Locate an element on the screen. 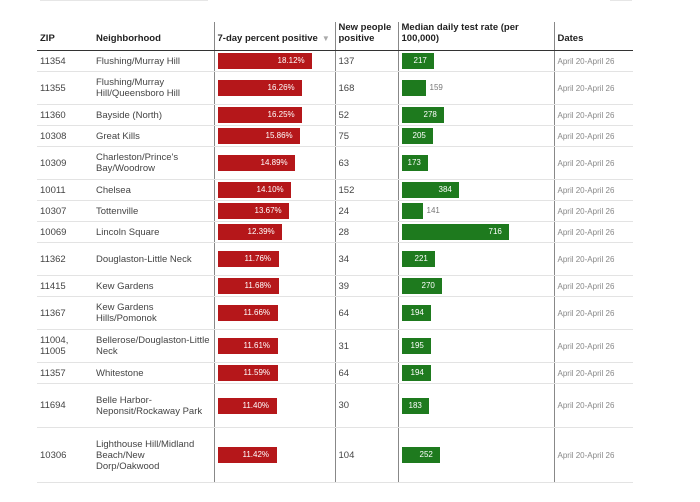 The height and width of the screenshot is (502, 700). column-header-test-rate: Median daily test rate (per 100,000) is located at coordinates (475, 36).